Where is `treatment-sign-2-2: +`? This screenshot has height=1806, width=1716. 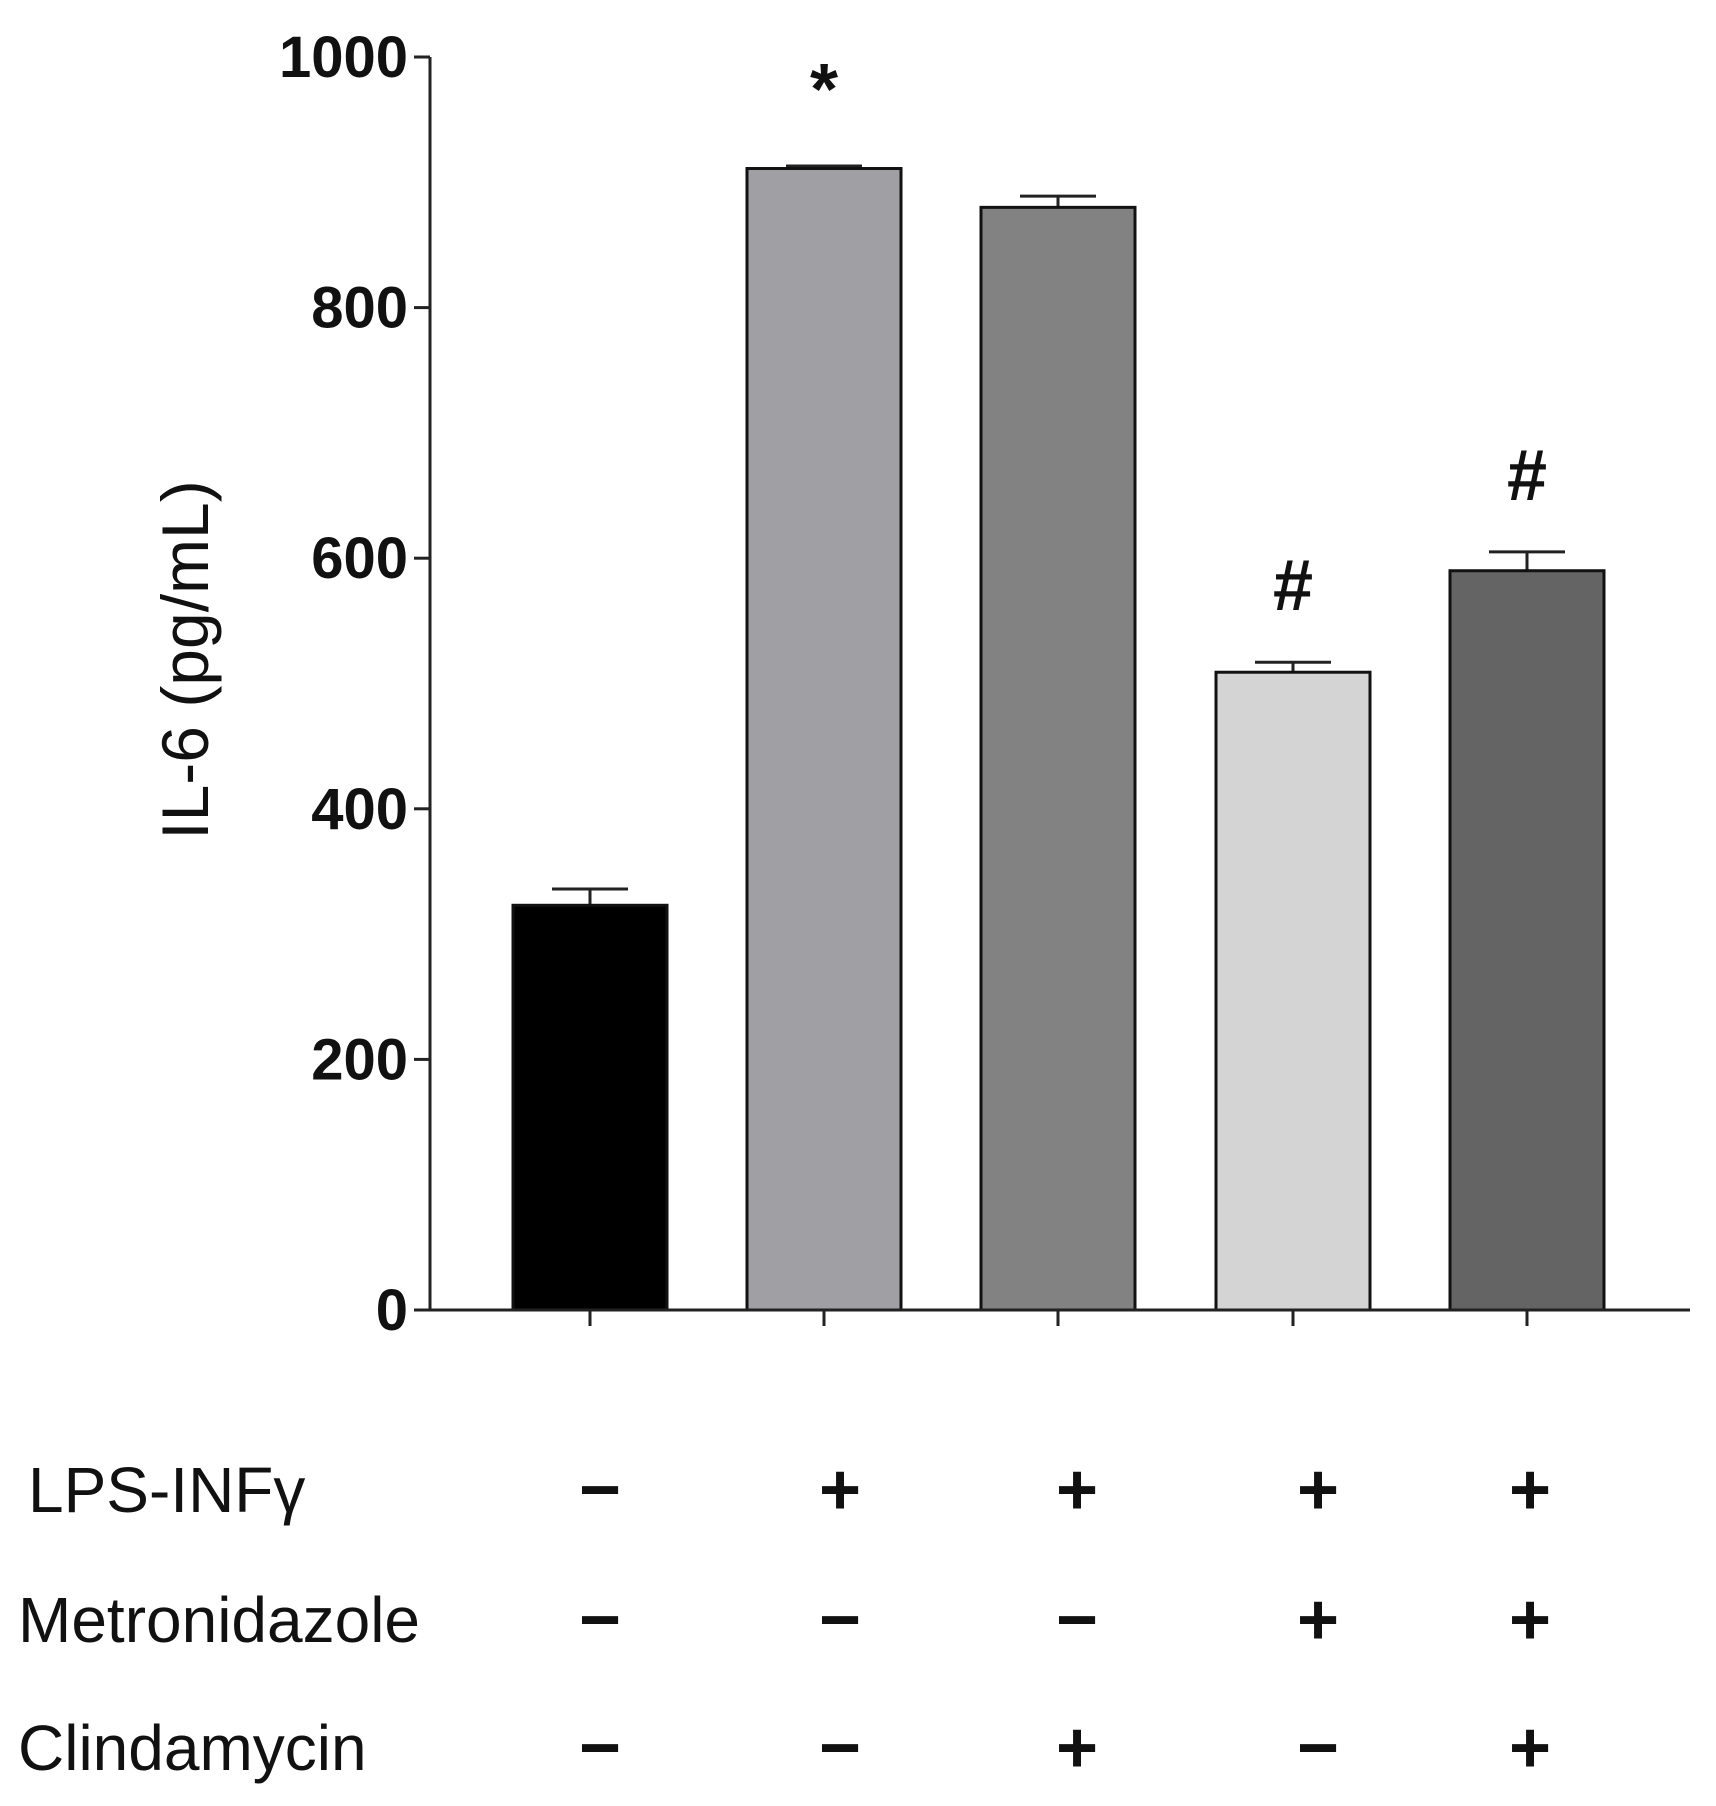
treatment-sign-2-2: + is located at coordinates (1077, 1748).